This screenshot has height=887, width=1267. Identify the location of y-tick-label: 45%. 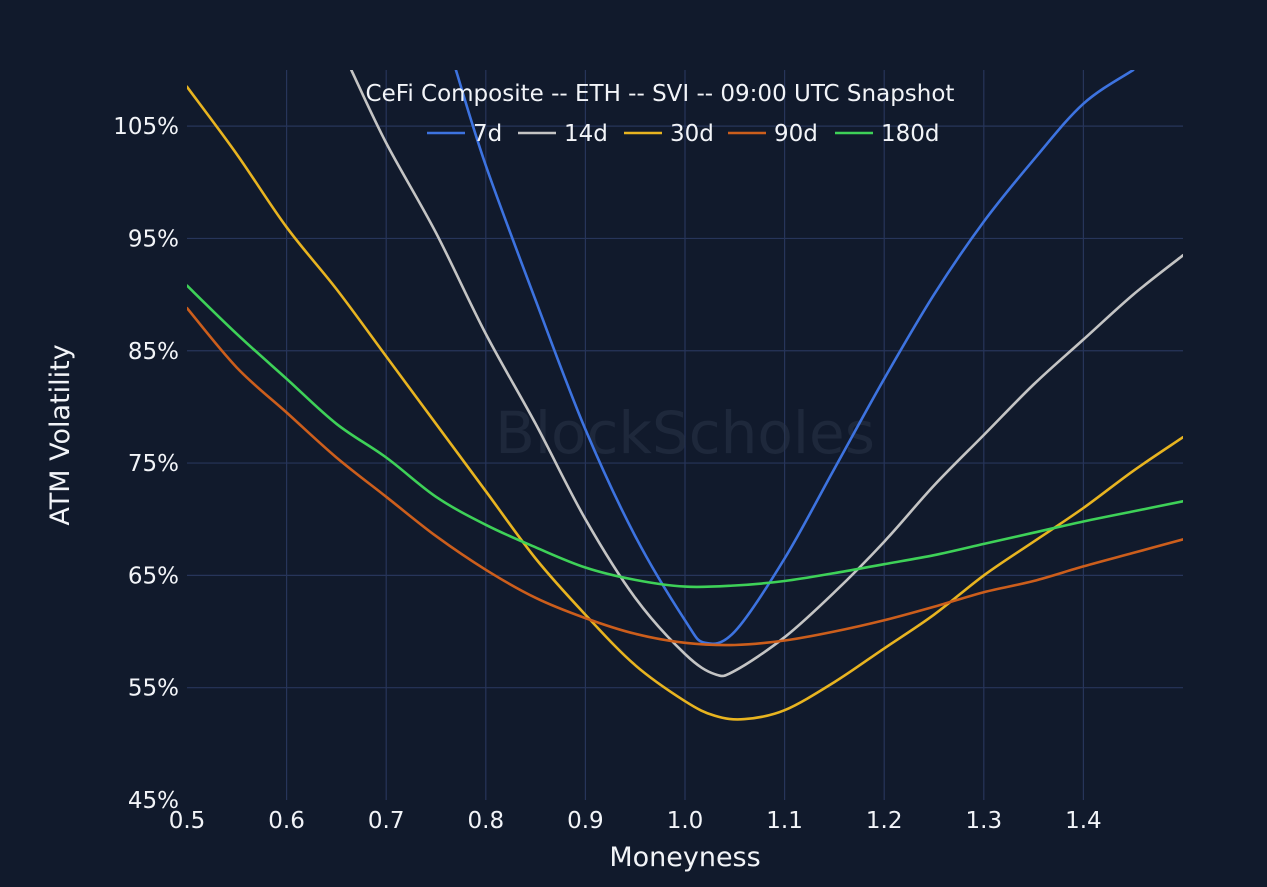
(153, 801).